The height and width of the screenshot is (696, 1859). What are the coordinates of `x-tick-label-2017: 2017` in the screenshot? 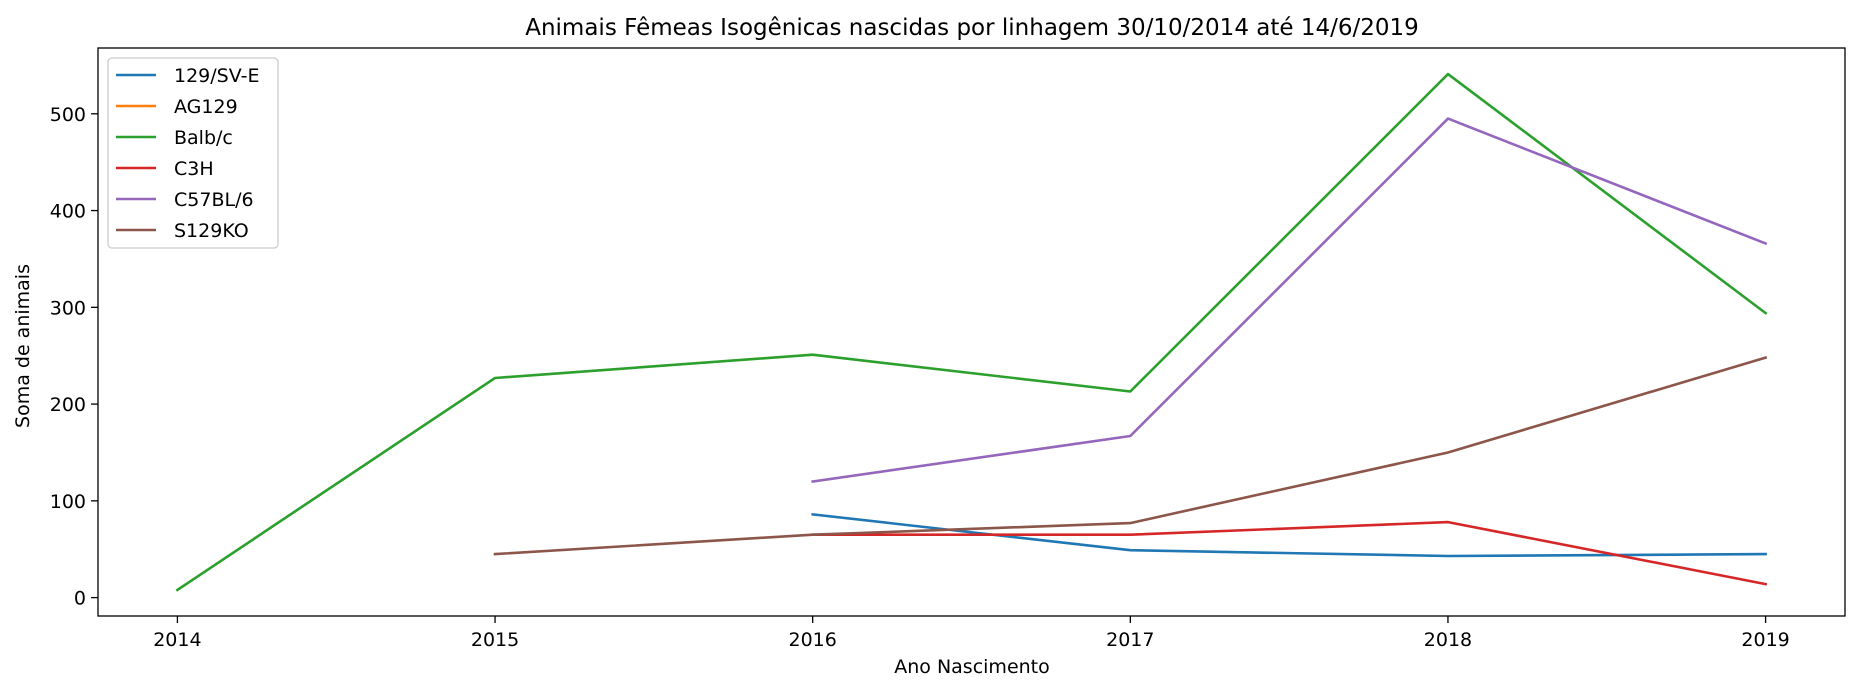 It's located at (1130, 640).